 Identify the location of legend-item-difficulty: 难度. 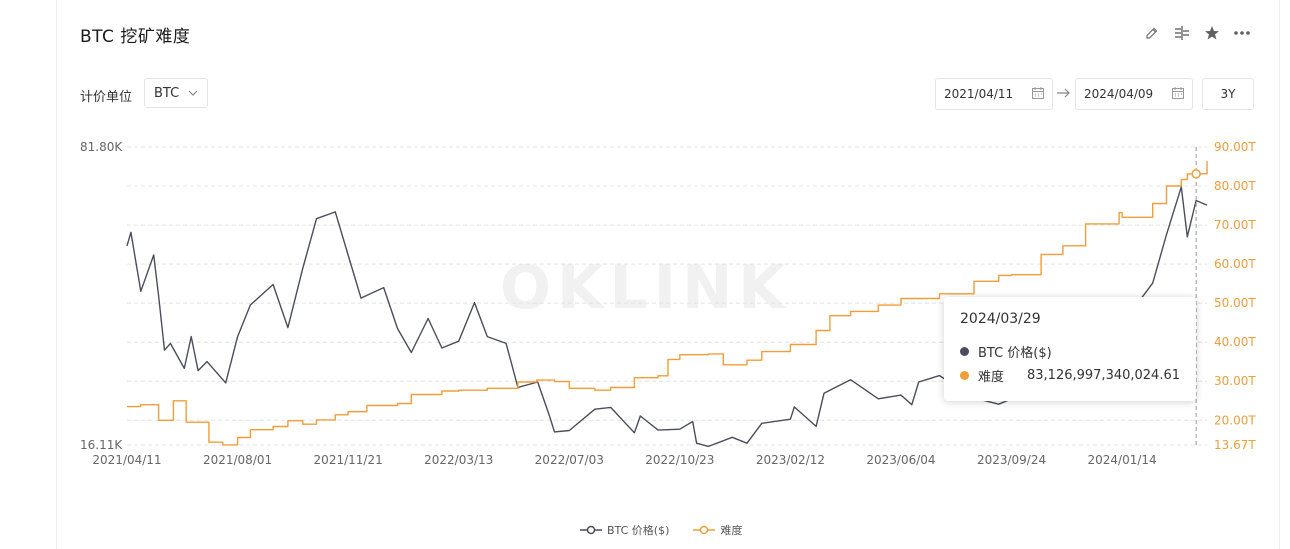
(717, 530).